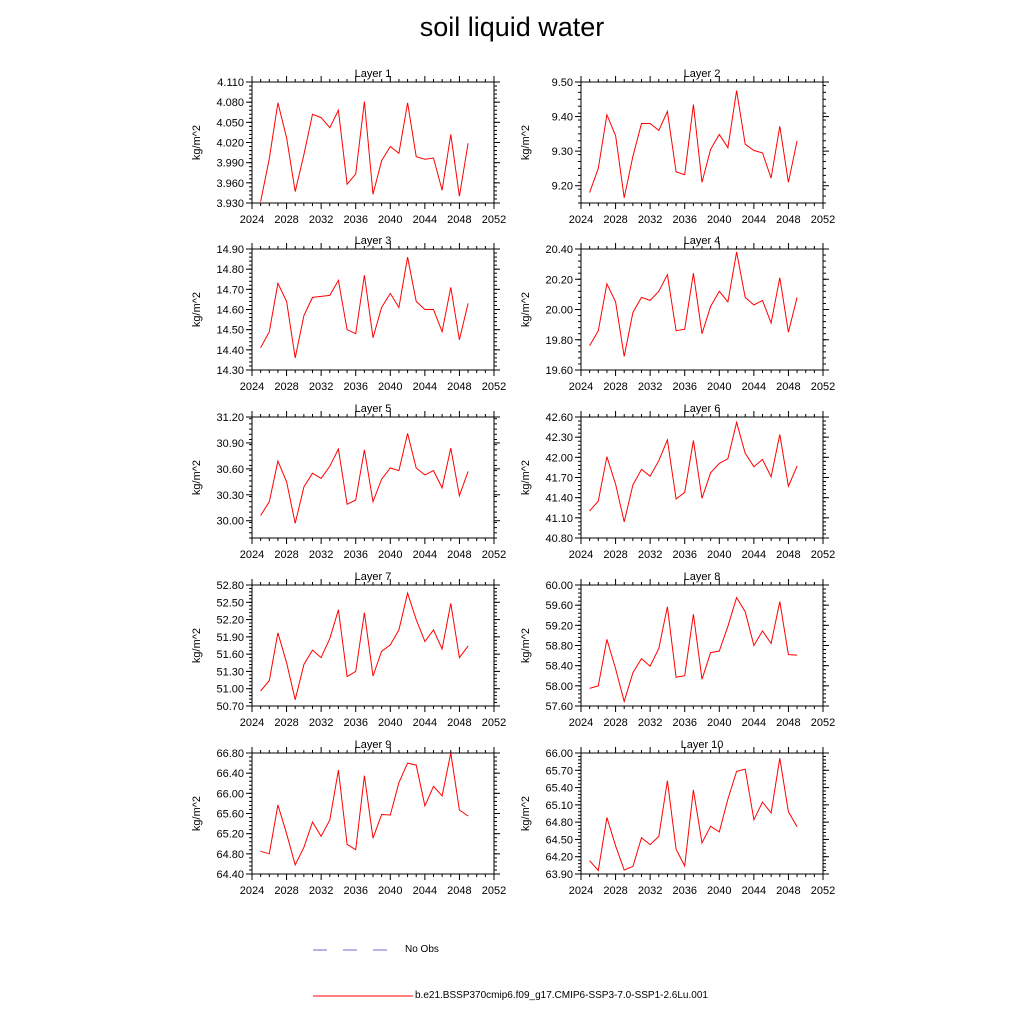 Image resolution: width=1024 pixels, height=1024 pixels. Describe the element at coordinates (559, 519) in the screenshot. I see `y-tick-label: 41.10` at that location.